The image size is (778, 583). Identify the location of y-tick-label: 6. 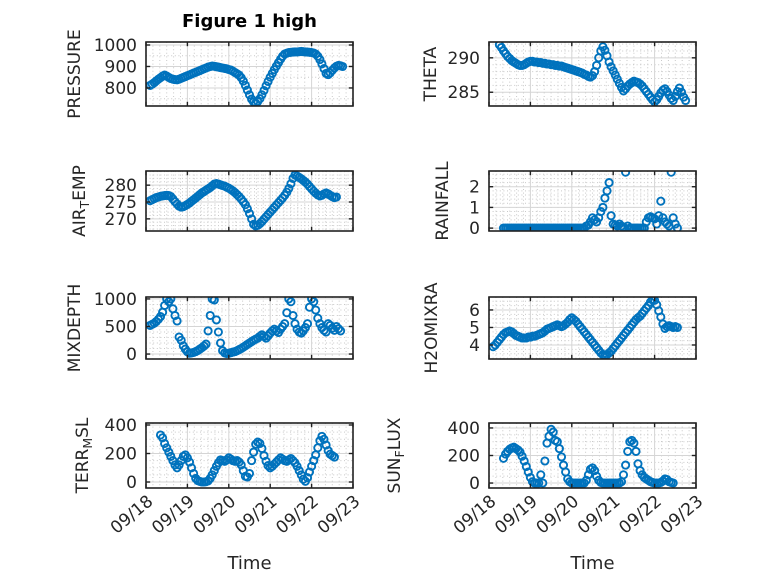
(474, 311).